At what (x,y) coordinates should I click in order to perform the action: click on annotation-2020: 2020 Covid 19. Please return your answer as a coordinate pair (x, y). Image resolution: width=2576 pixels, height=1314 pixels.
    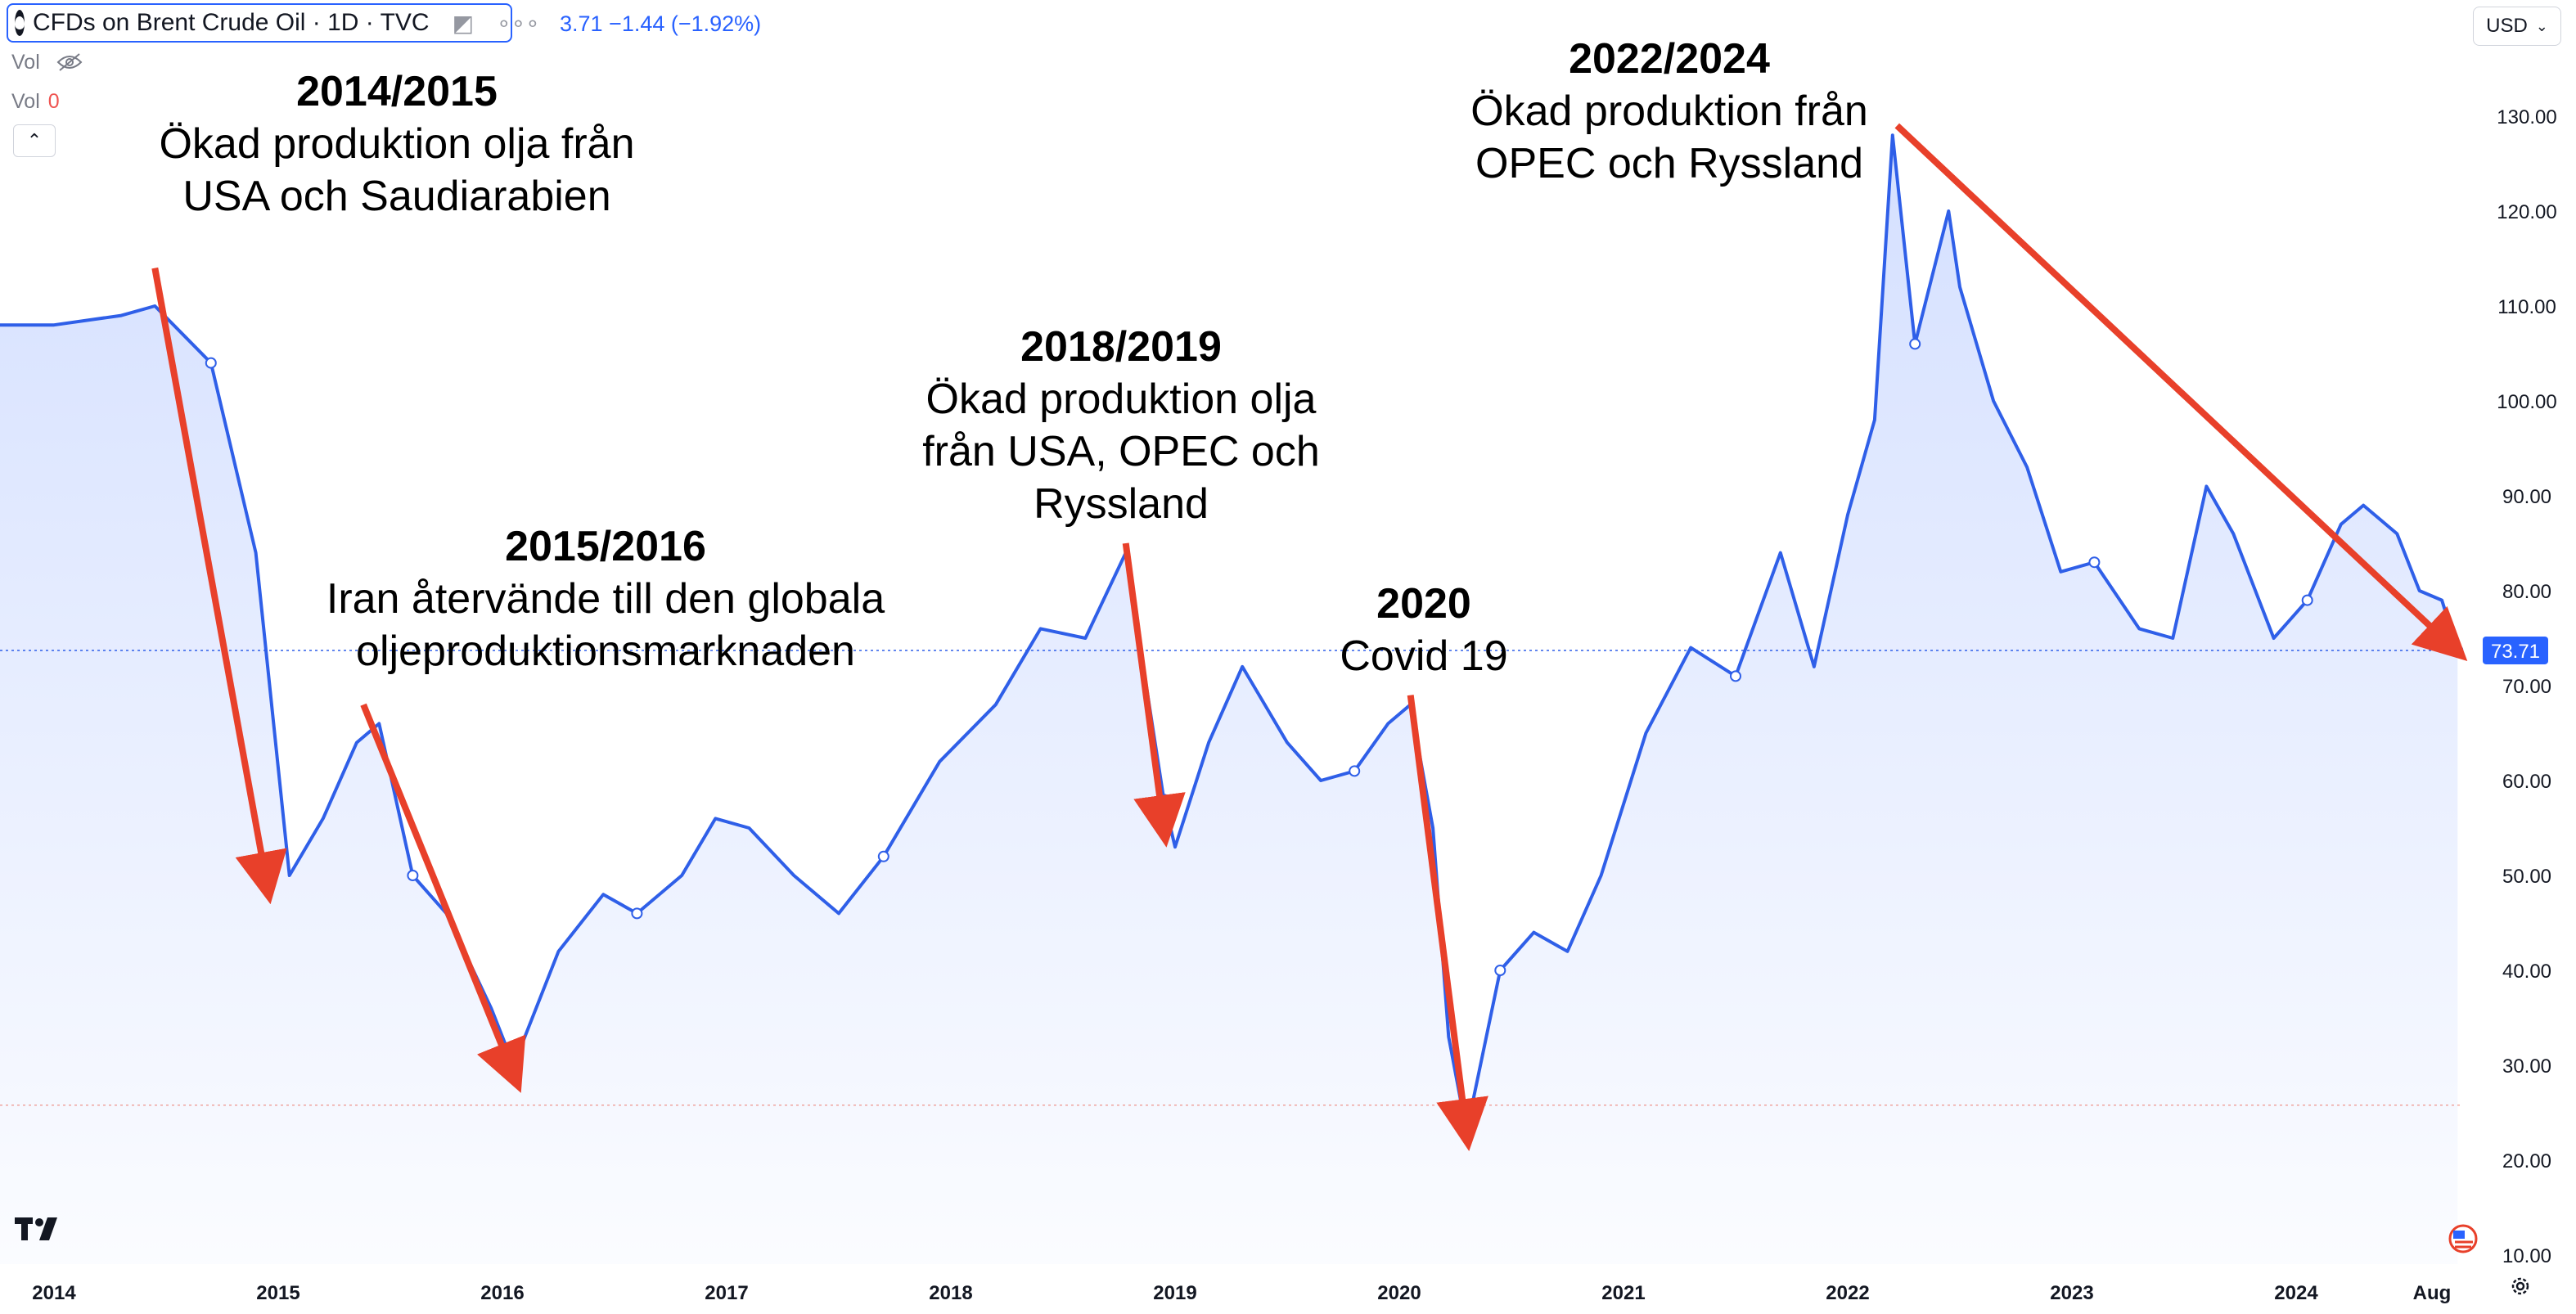
    Looking at the image, I should click on (1424, 630).